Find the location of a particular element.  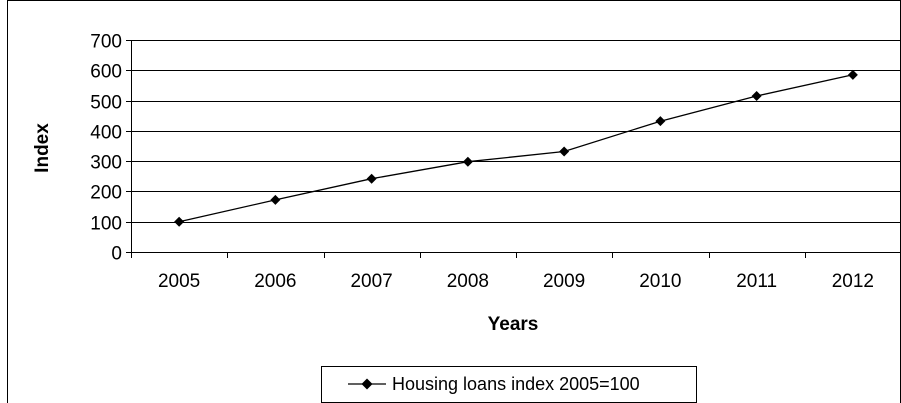

x-tick-label-2005: 2005 is located at coordinates (179, 281).